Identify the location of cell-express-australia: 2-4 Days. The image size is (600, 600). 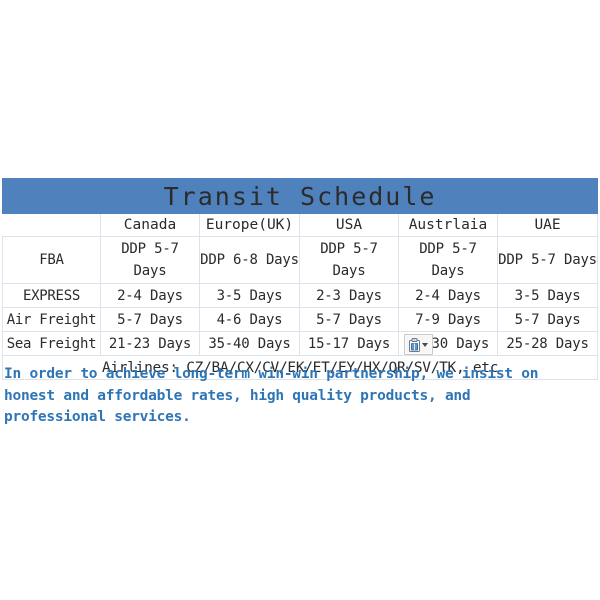
(448, 295).